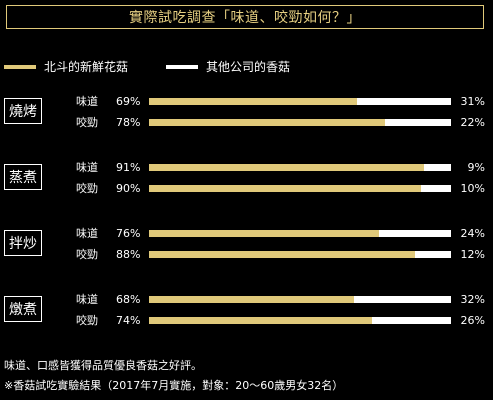 The image size is (493, 400). I want to click on category-label: 蒸煮, so click(23, 177).